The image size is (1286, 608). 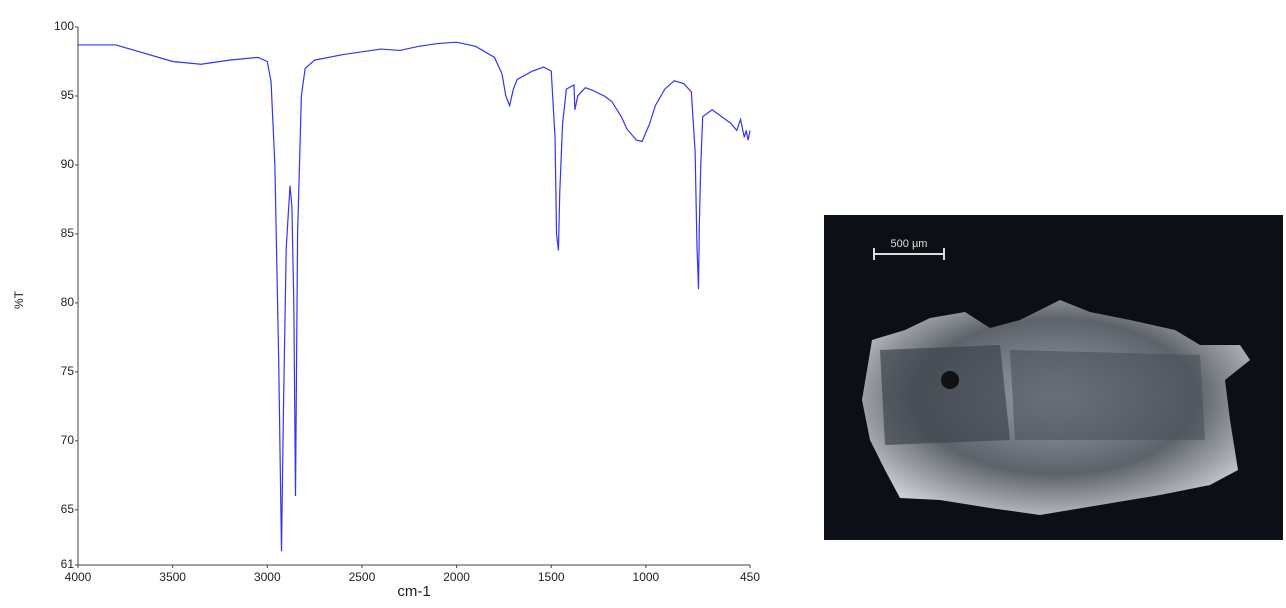 I want to click on y-tick-label: 61, so click(x=68, y=564).